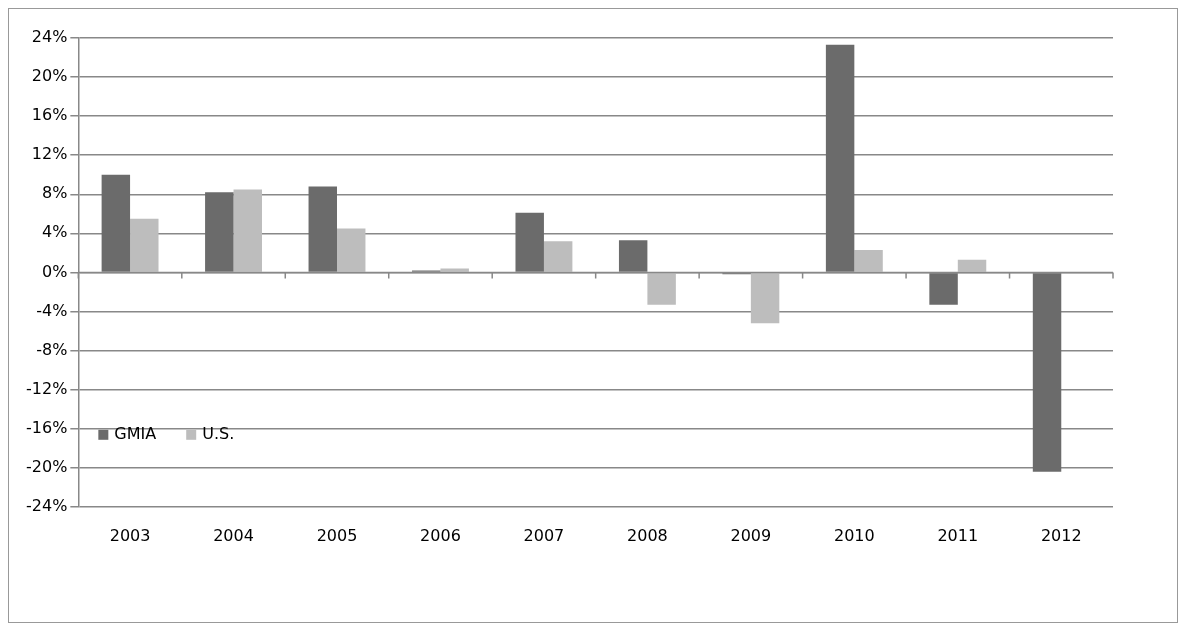  Describe the element at coordinates (49, 115) in the screenshot. I see `y-tick-label: 16%` at that location.